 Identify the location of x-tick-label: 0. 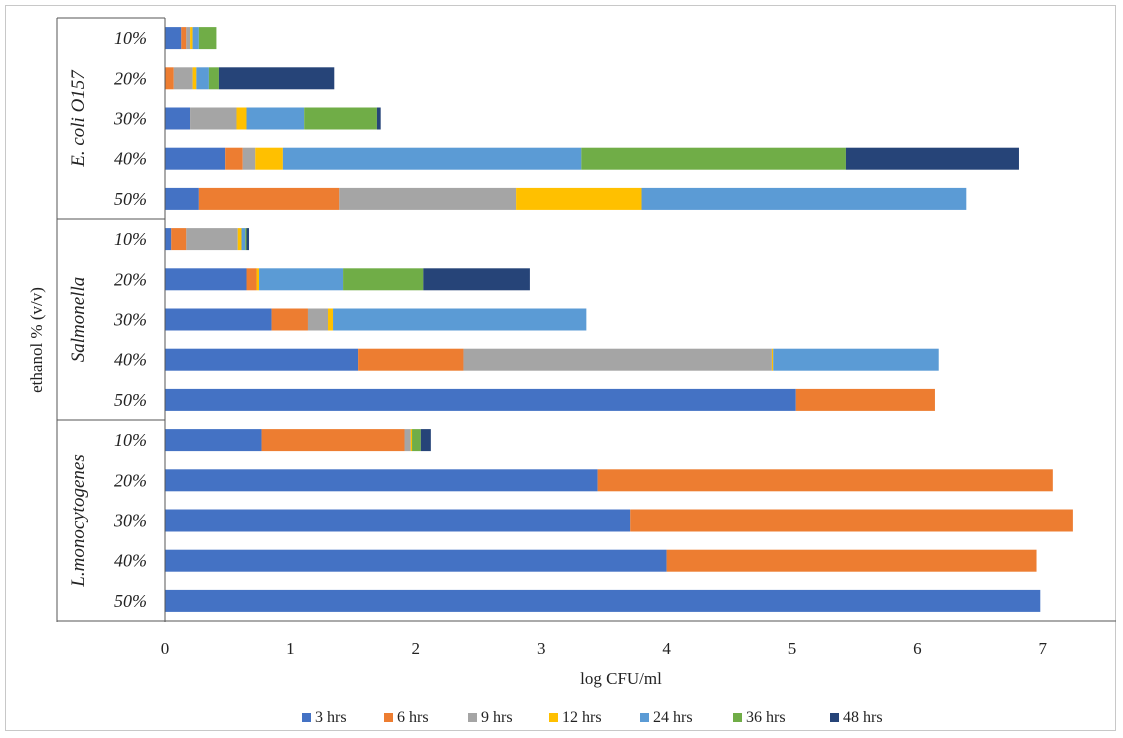
(165, 648).